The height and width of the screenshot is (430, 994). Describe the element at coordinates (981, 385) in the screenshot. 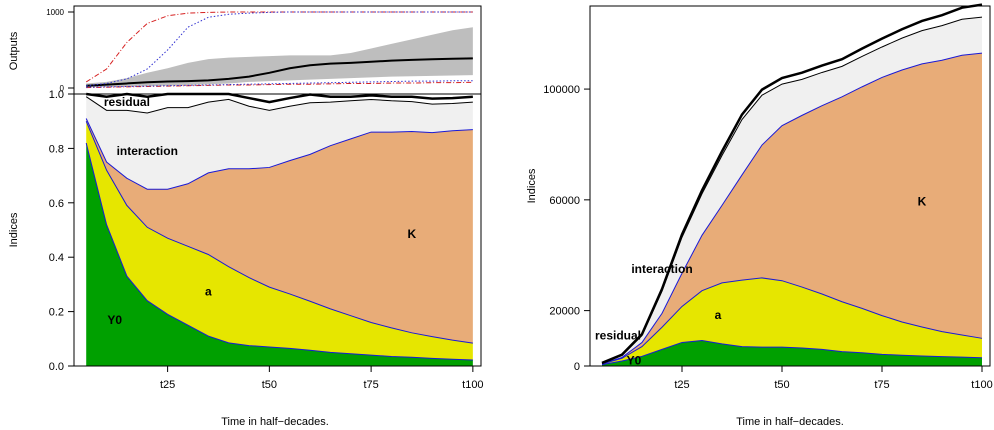

I see `absolute-x-tick-label: t100` at that location.